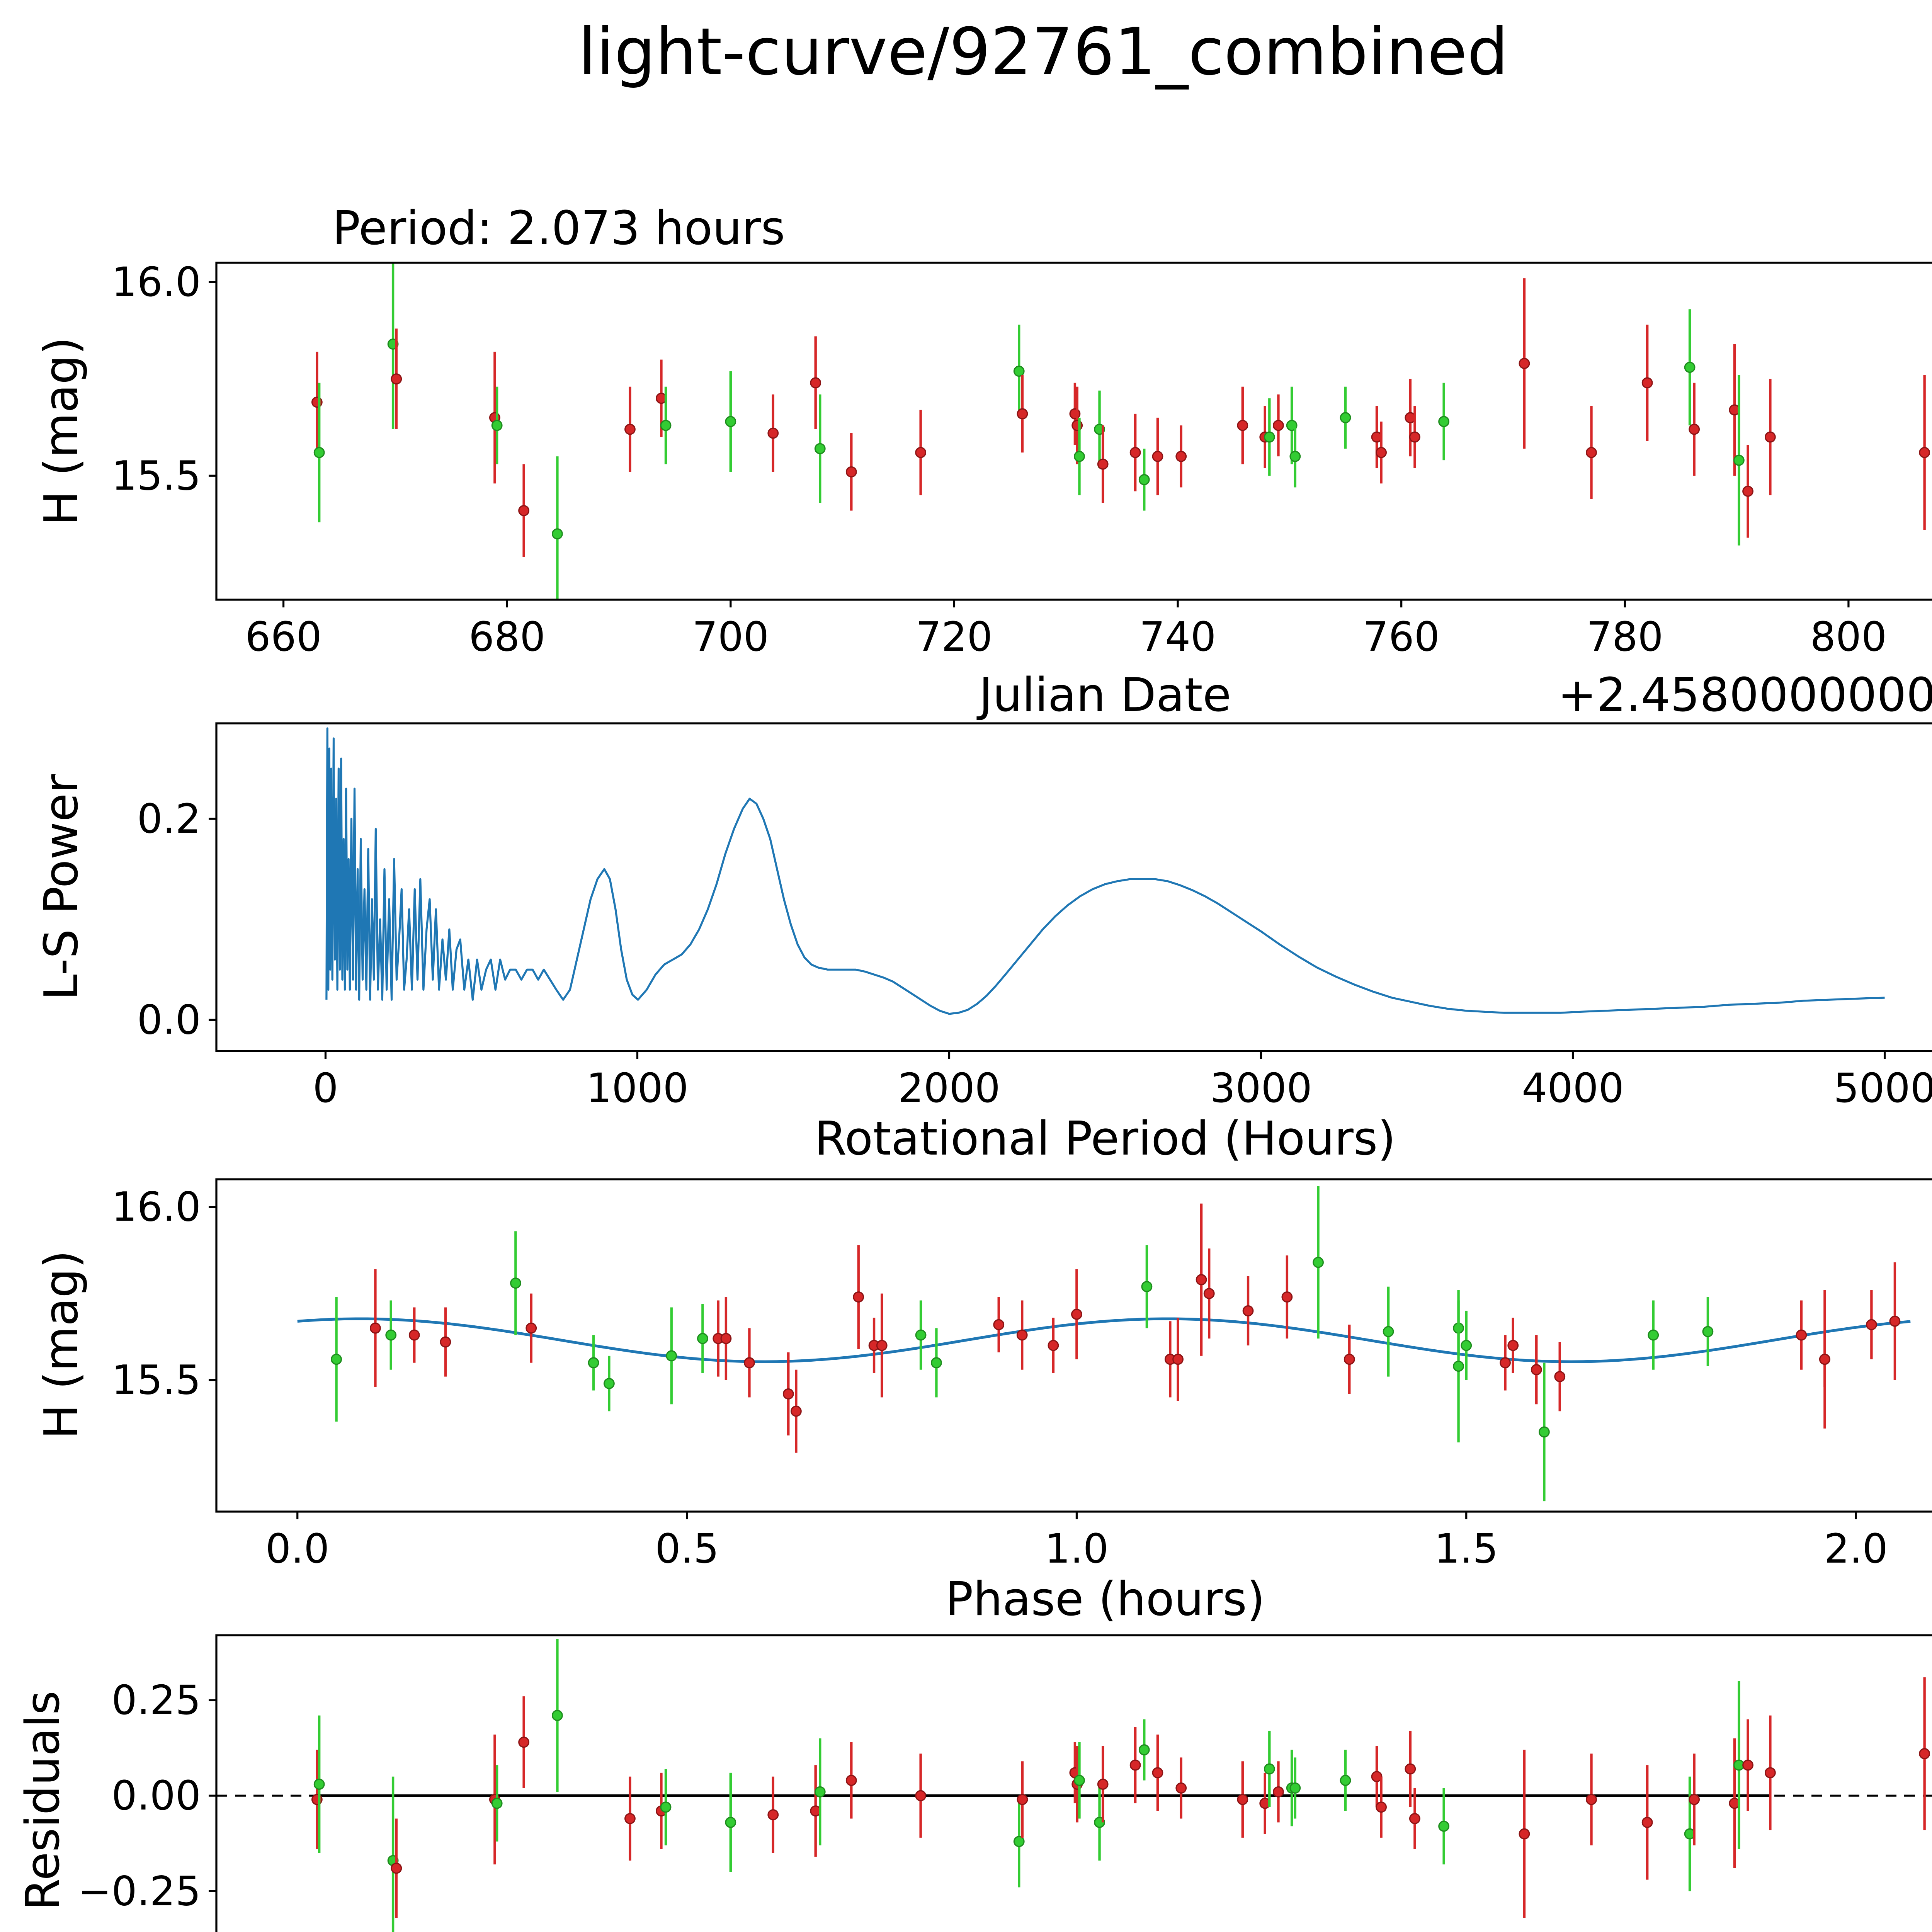 This screenshot has width=1932, height=1932. I want to click on x-tick-label: 780, so click(1625, 636).